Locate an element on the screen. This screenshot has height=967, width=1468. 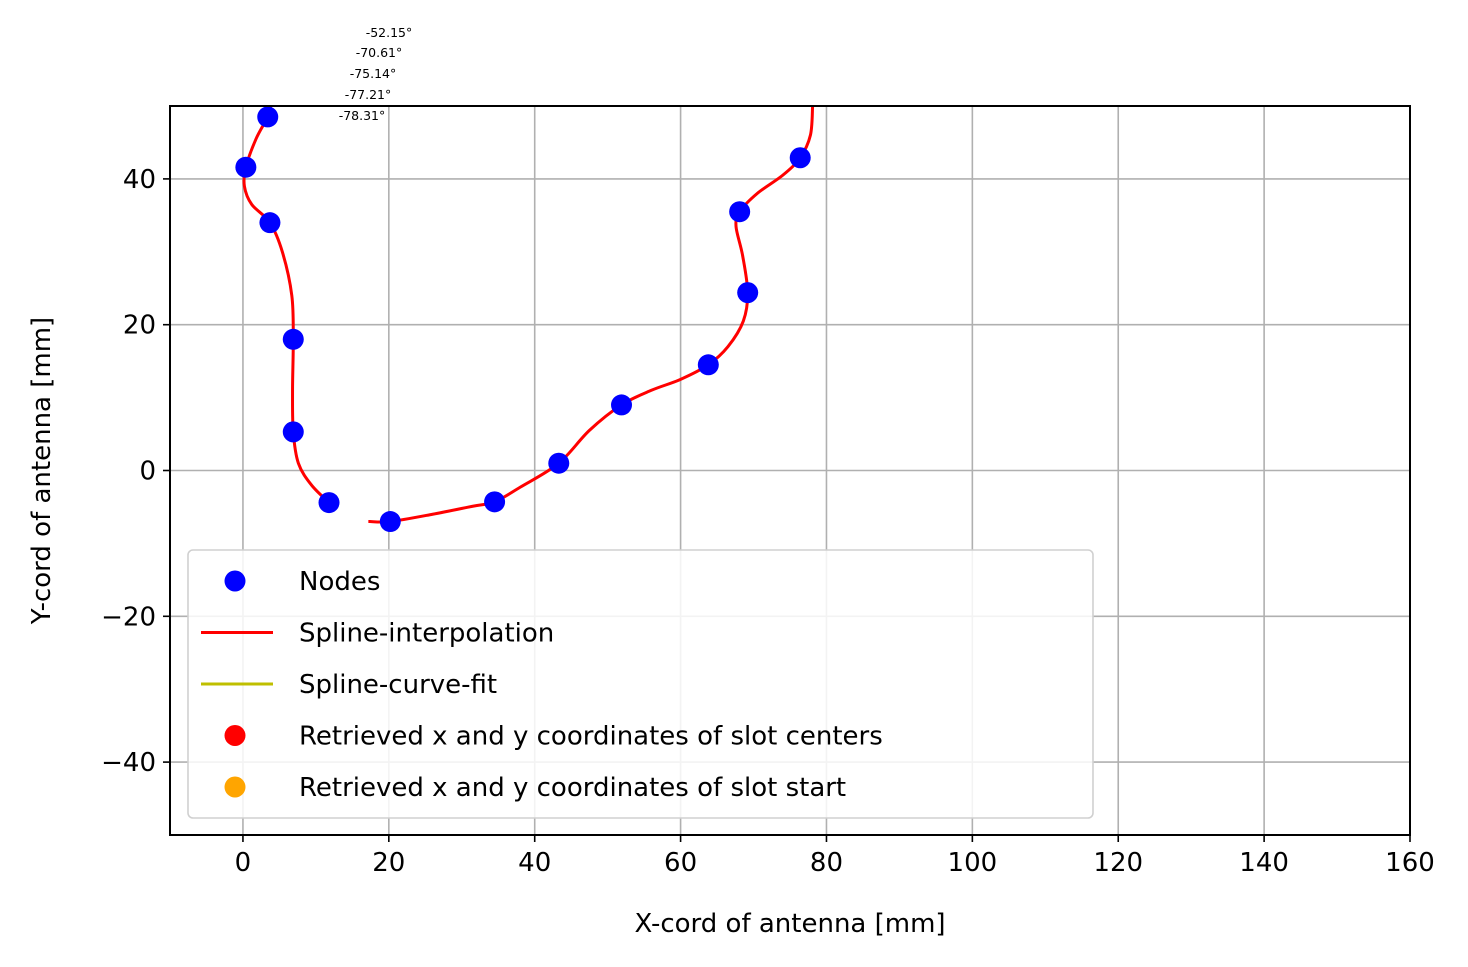
y-tick-label: 40 is located at coordinates (139, 180).